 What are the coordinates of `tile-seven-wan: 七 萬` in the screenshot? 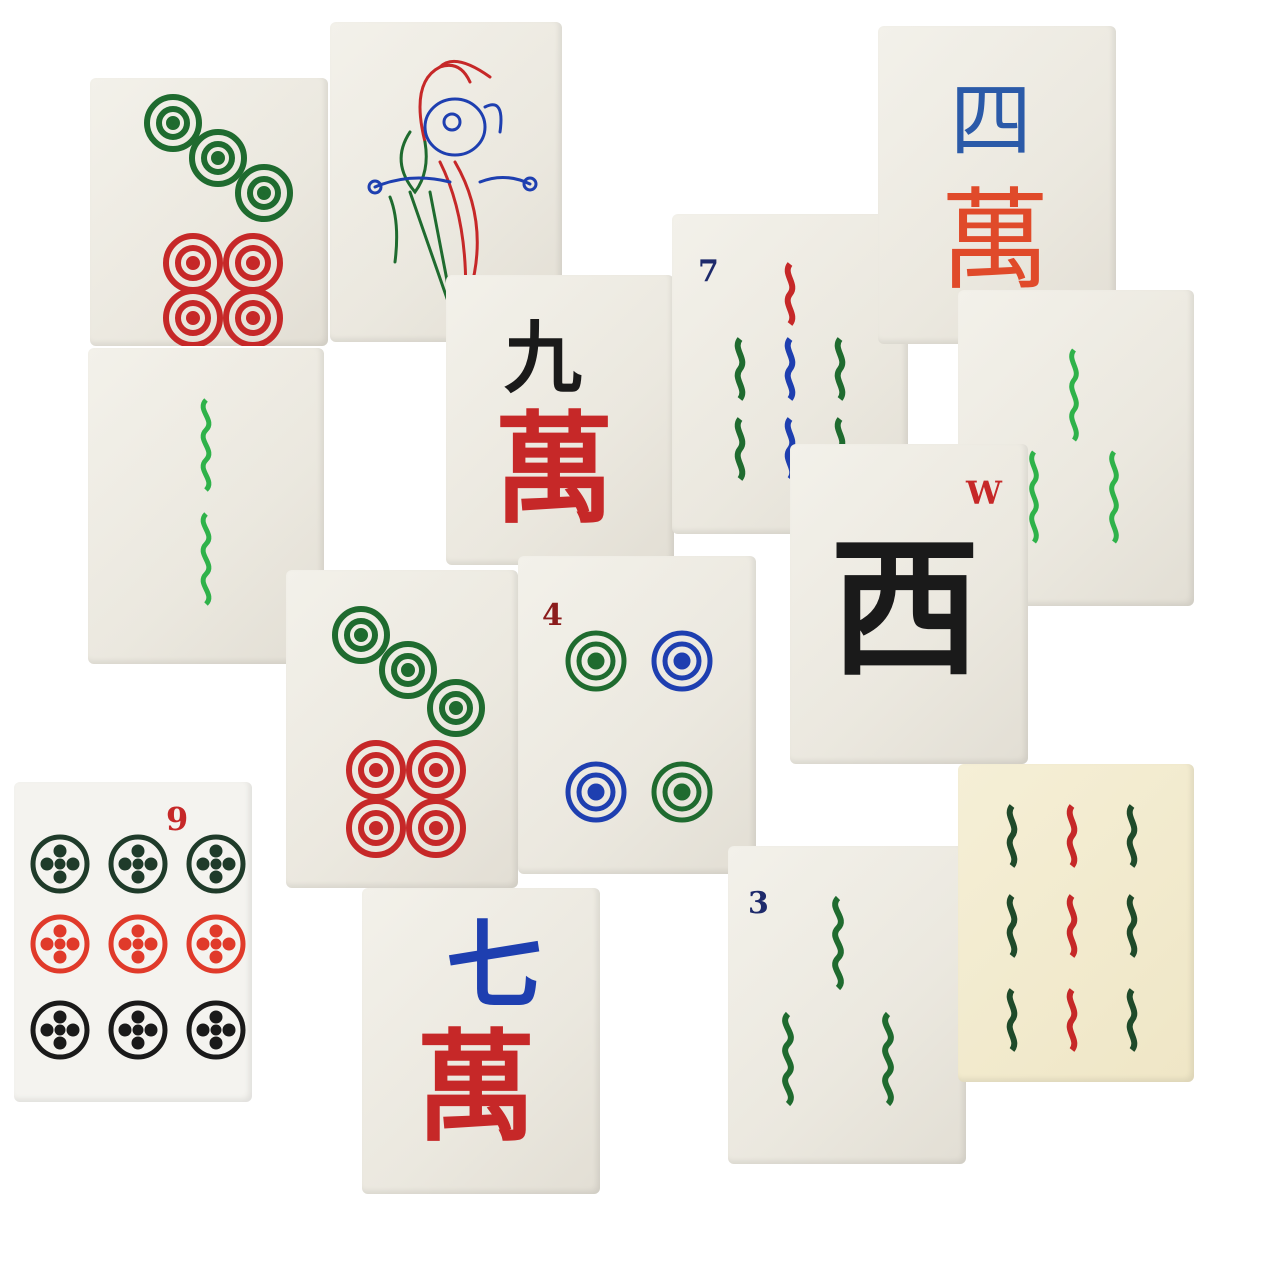 It's located at (481, 1041).